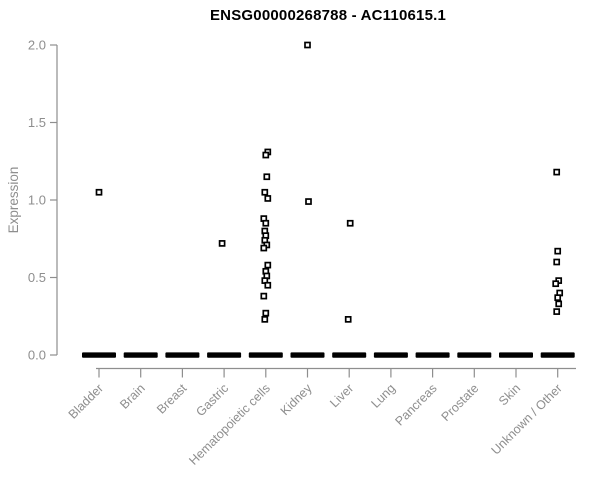 Image resolution: width=600 pixels, height=500 pixels. What do you see at coordinates (212, 400) in the screenshot?
I see `x-tick-label: Gastric` at bounding box center [212, 400].